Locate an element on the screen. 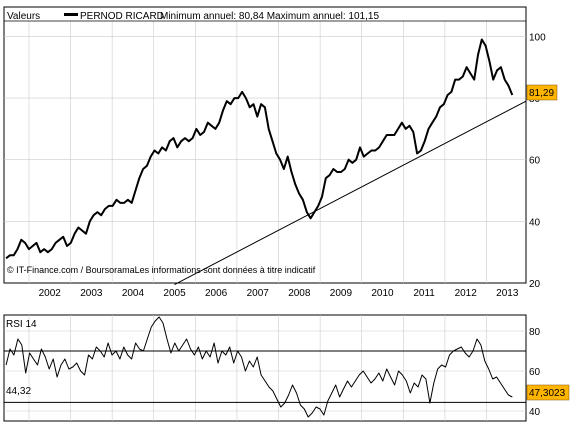  header-label: Valeurs is located at coordinates (23, 16).